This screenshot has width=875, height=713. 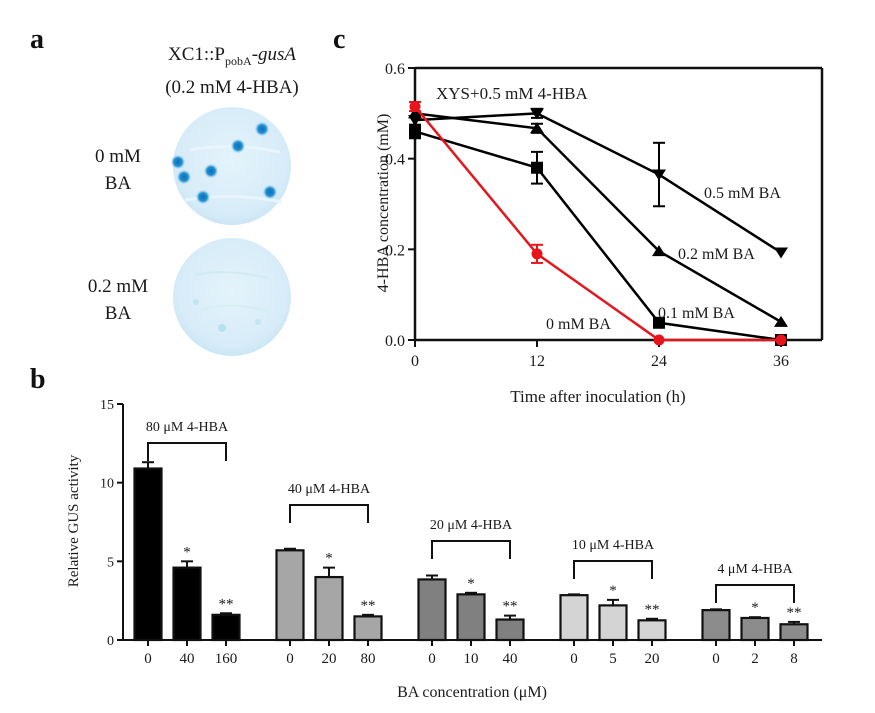 I want to click on panel-a-title-dash: -, so click(x=255, y=54).